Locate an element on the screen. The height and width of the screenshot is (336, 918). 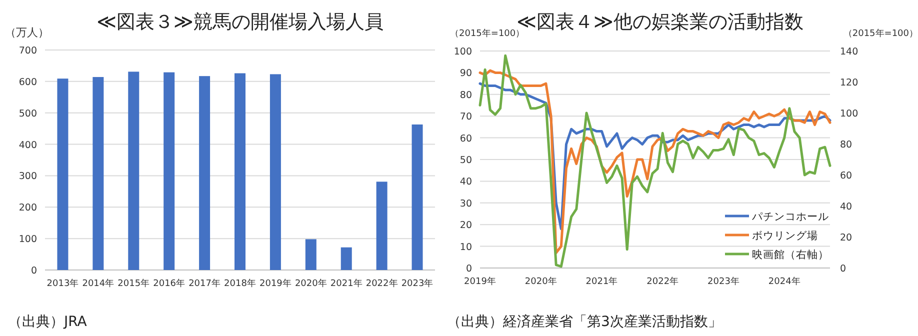
y-tick-label: 20 is located at coordinates (466, 226).